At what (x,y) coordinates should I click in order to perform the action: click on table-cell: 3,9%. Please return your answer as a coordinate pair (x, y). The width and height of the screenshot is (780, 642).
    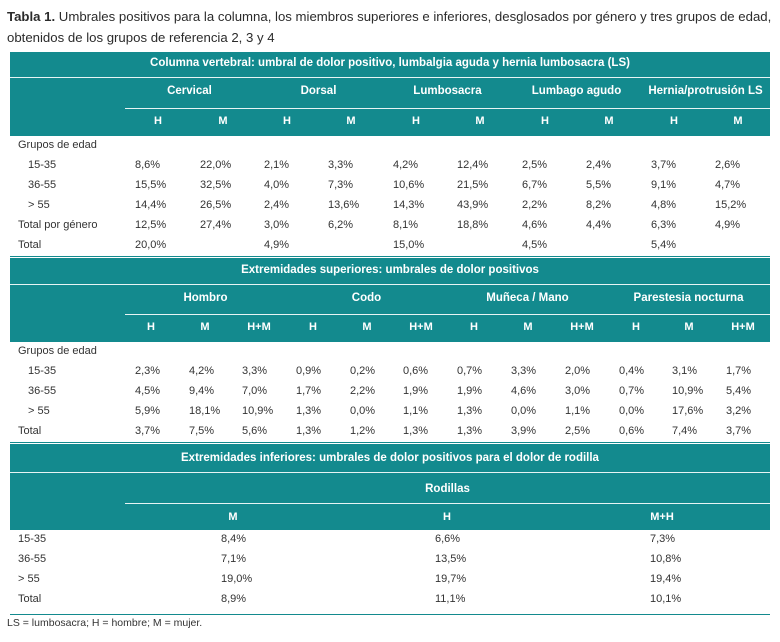
    Looking at the image, I should click on (524, 431).